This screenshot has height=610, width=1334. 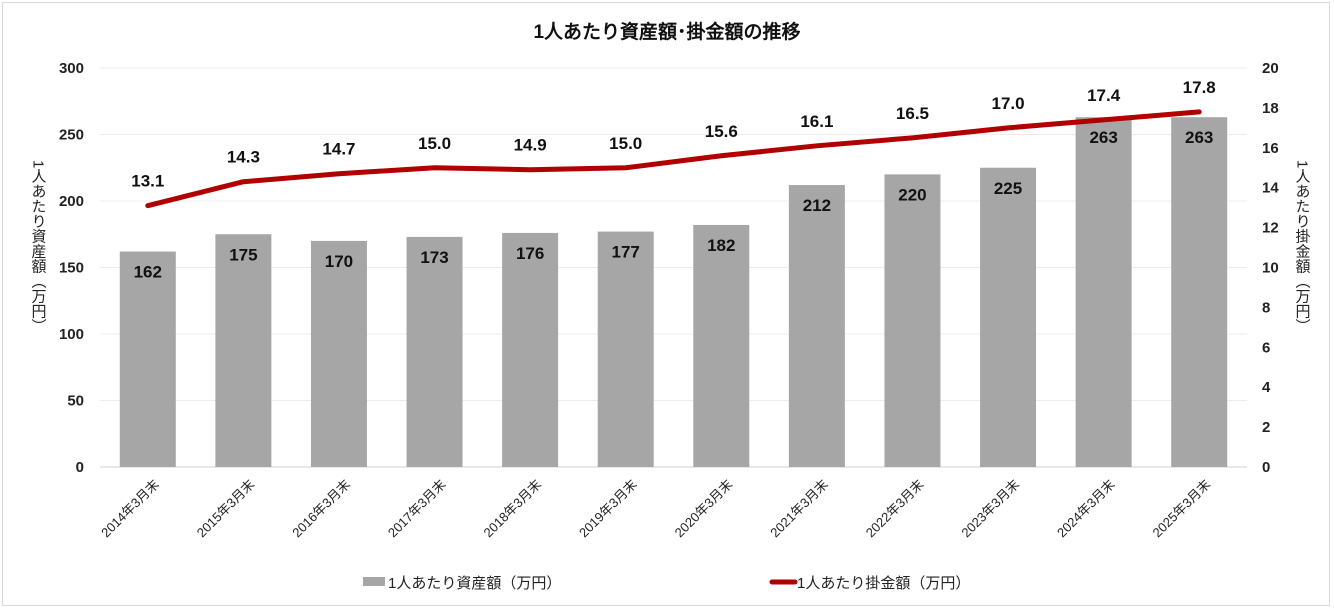 I want to click on y-tick-label: 100, so click(x=71, y=334).